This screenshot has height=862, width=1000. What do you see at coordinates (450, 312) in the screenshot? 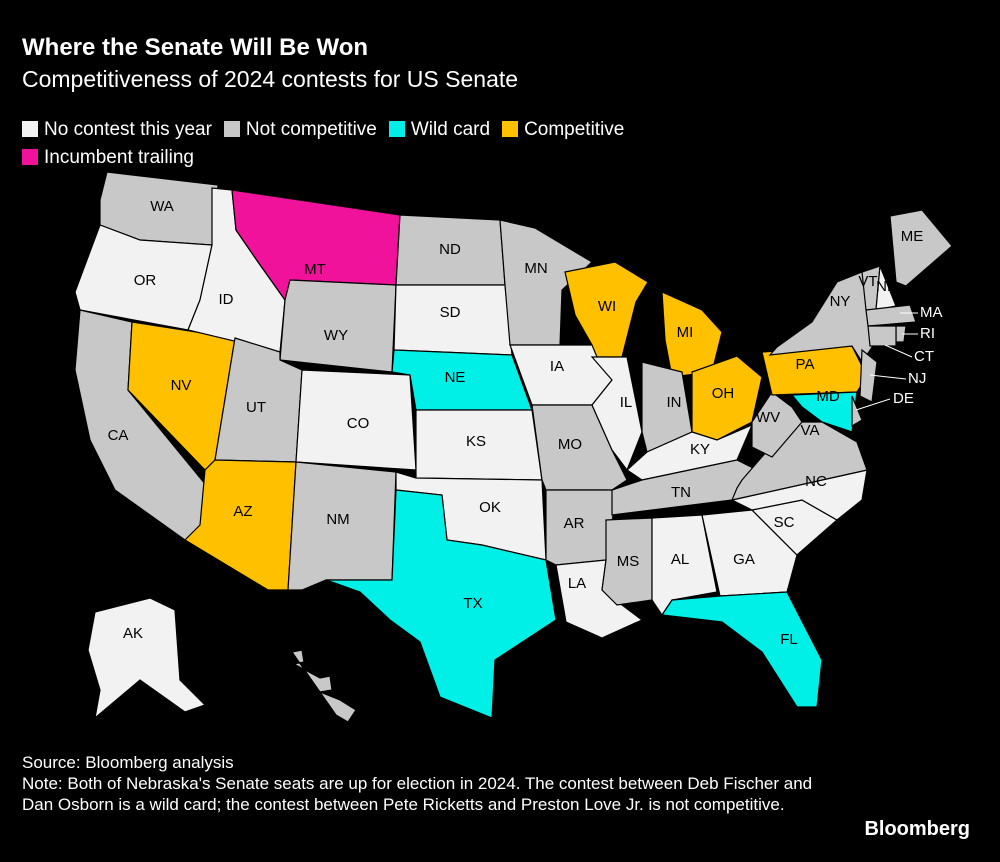
I see `state-label: SD` at bounding box center [450, 312].